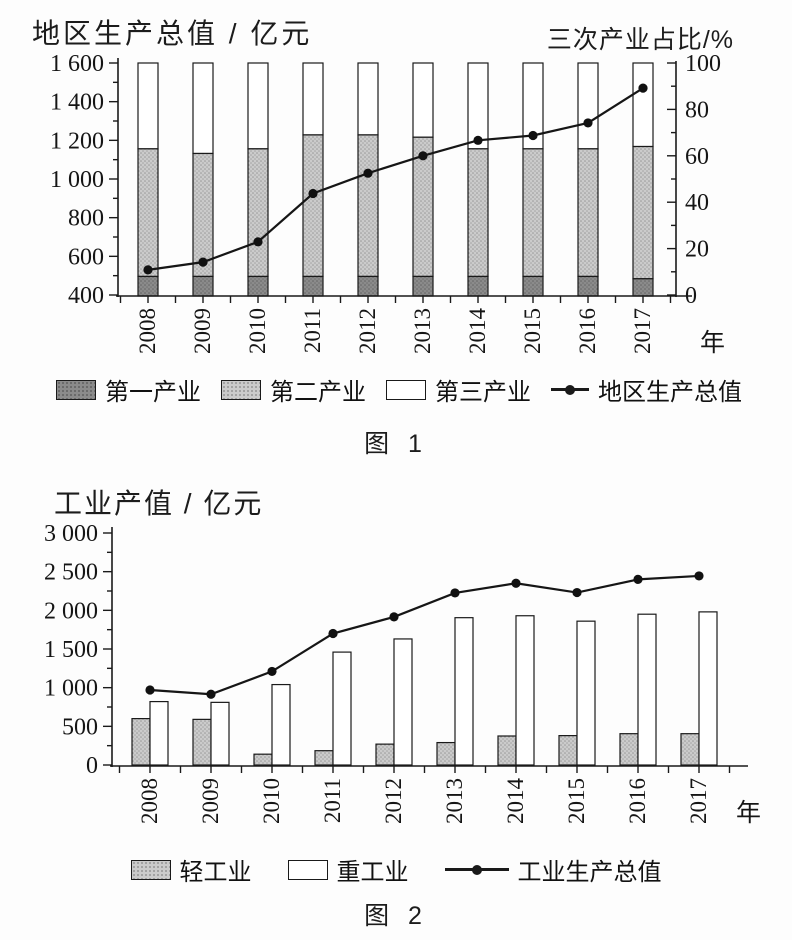 The width and height of the screenshot is (792, 940). I want to click on industrial-output-line-label: 工业生产总值, so click(589, 872).